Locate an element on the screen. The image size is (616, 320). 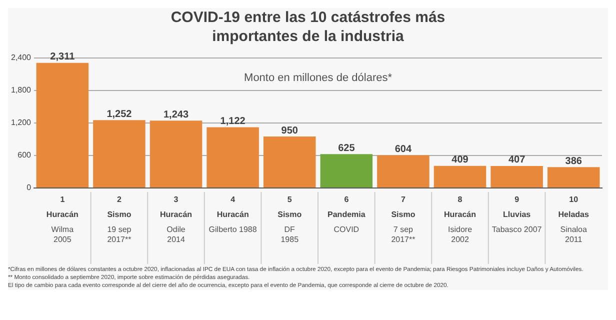
chart-title: COVID-19 entre las 10 catástrofes más importantes de la industria is located at coordinates (308, 27).